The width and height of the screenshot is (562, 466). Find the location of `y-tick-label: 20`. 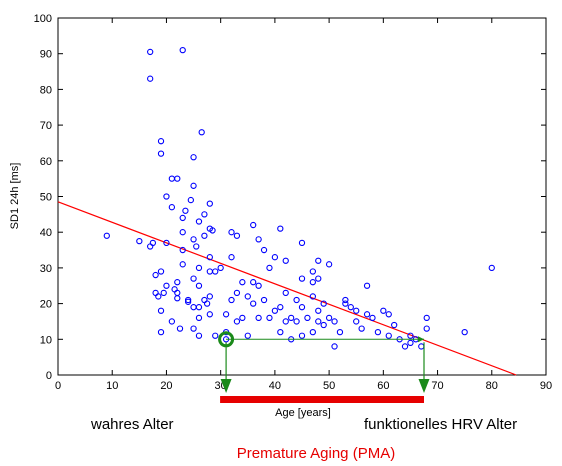

y-tick-label: 20 is located at coordinates (46, 305).